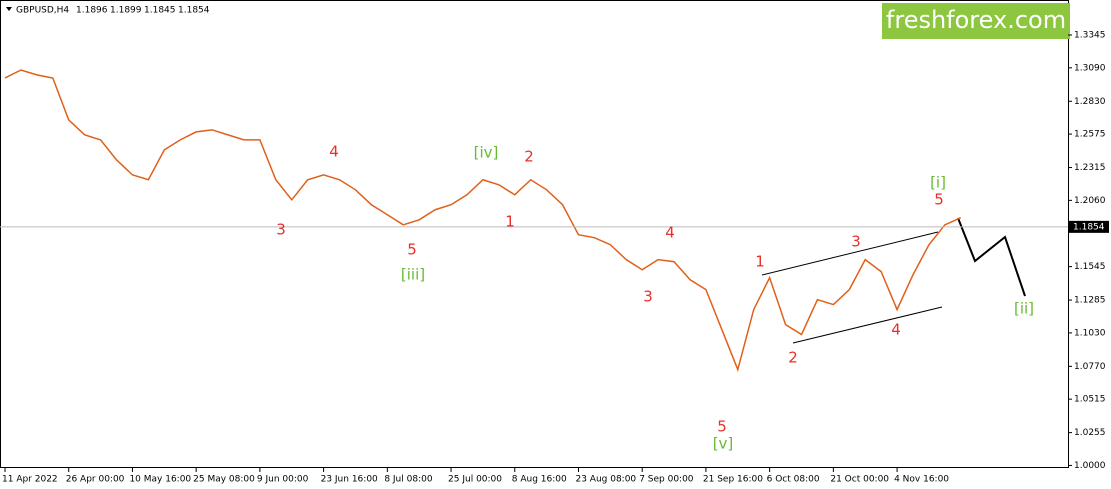 This screenshot has height=489, width=1111. I want to click on y-tick-label: 1.0255, so click(1090, 433).